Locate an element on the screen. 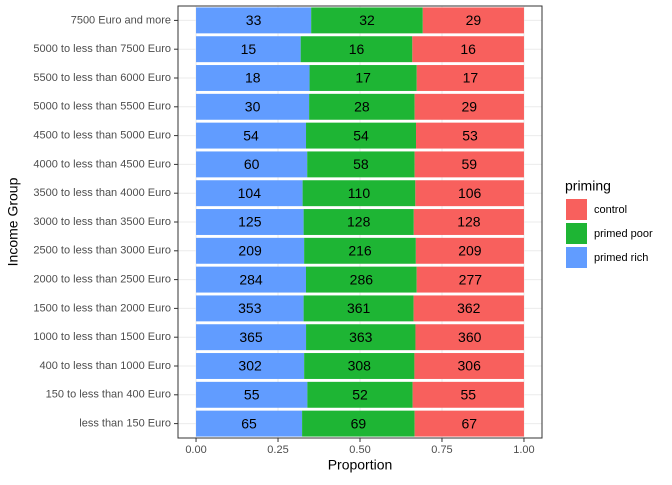  bar-value-label: 54 is located at coordinates (251, 135).